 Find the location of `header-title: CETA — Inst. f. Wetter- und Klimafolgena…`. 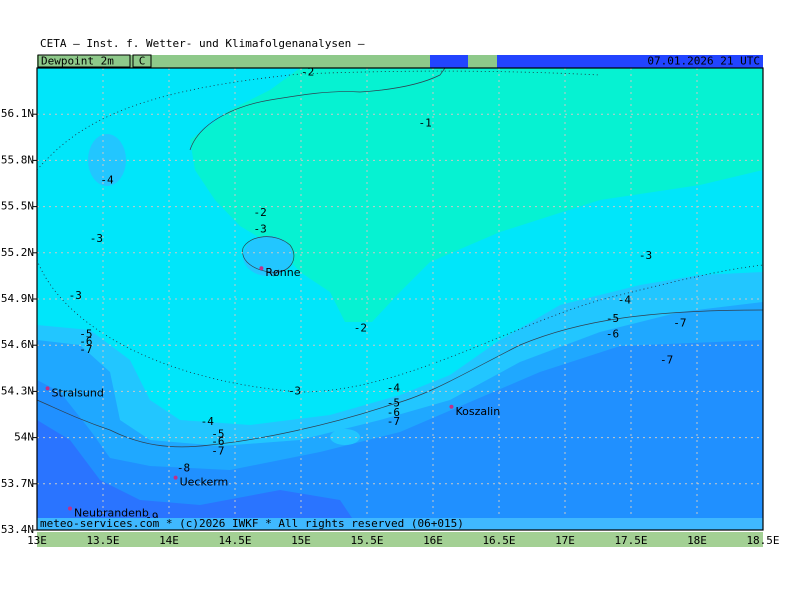

header-title: CETA — Inst. f. Wetter- und Klimafolgena… is located at coordinates (202, 43).